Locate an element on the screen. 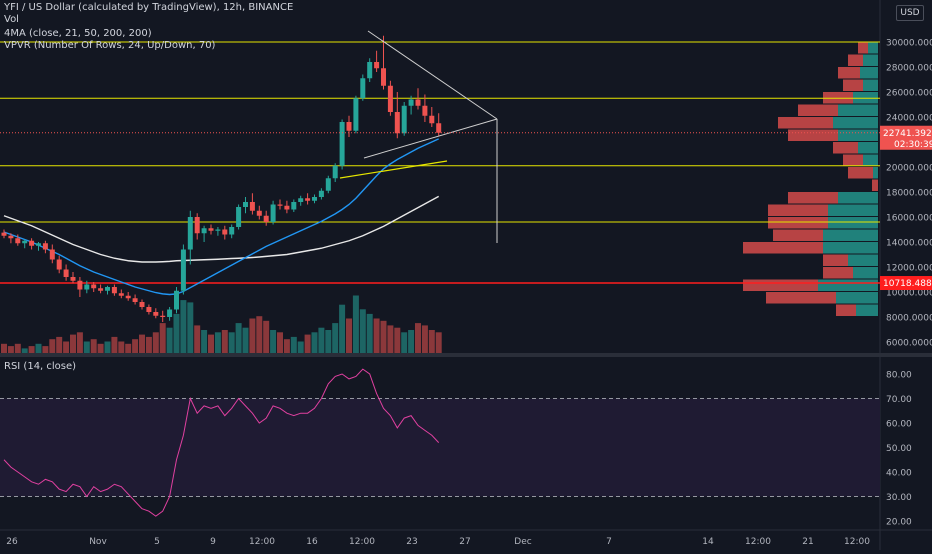 The height and width of the screenshot is (554, 932). last-price-tag is located at coordinates (906, 137).